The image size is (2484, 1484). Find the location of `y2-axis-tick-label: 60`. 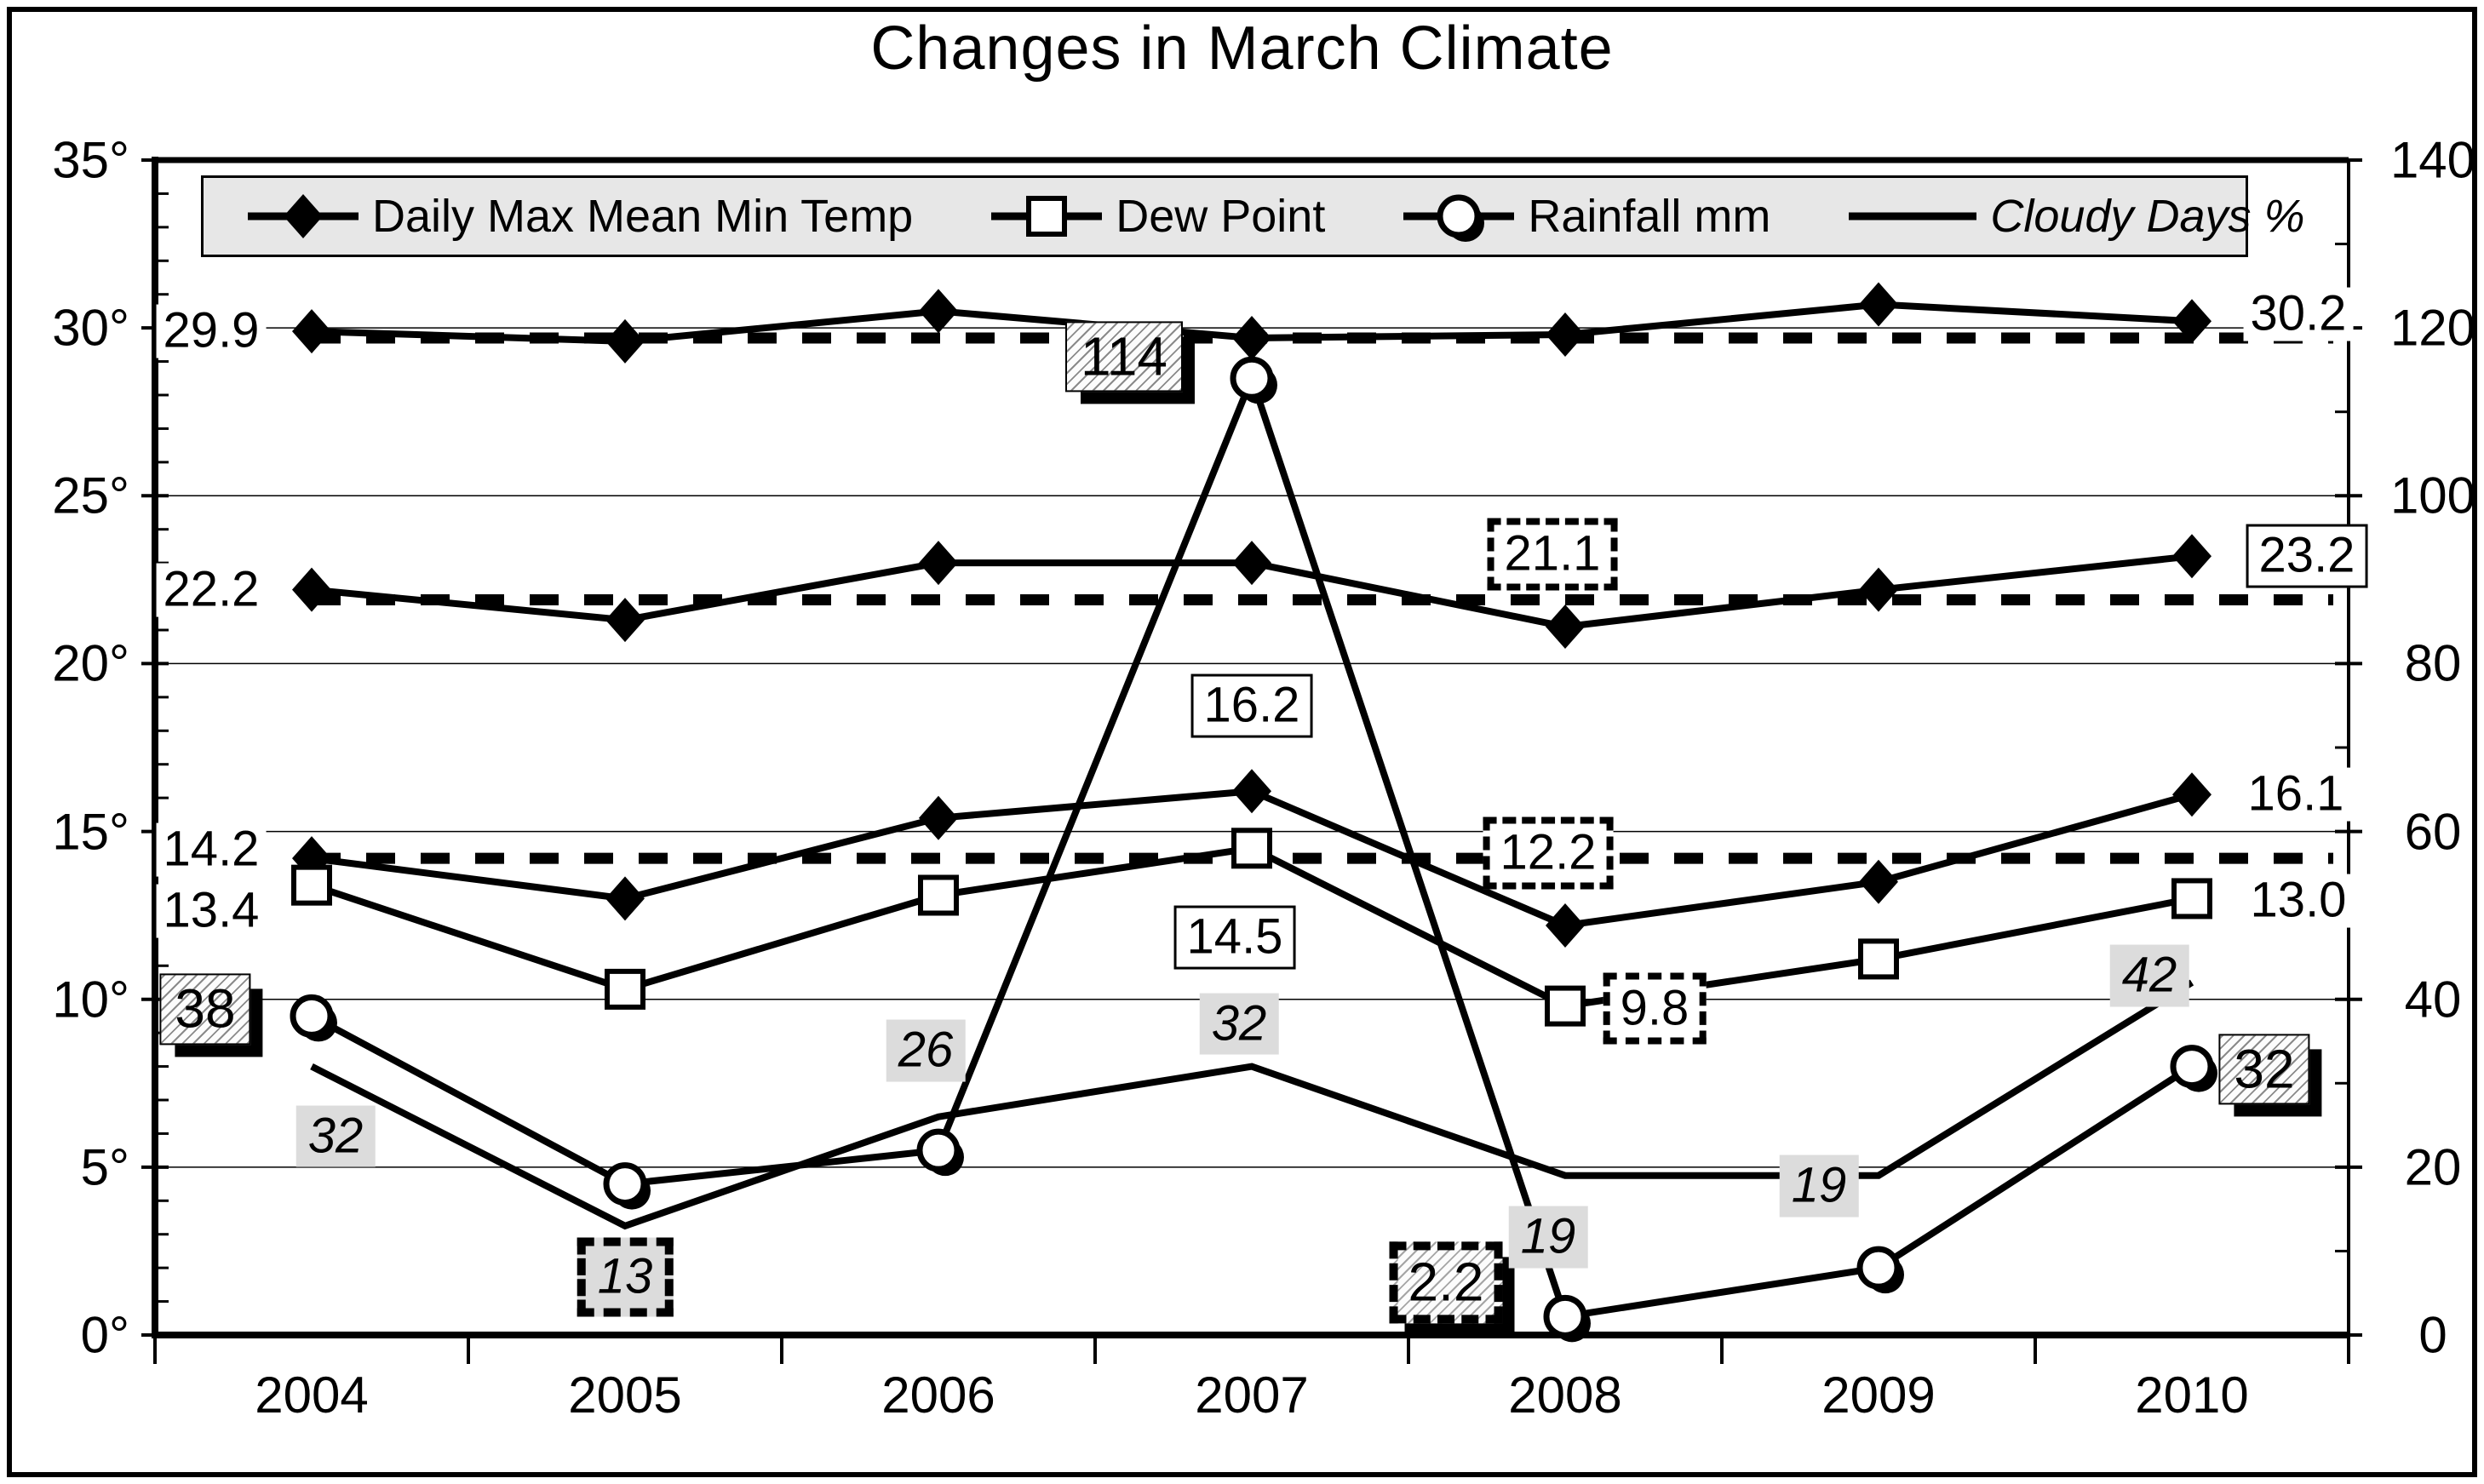

y2-axis-tick-label: 60 is located at coordinates (2433, 832).